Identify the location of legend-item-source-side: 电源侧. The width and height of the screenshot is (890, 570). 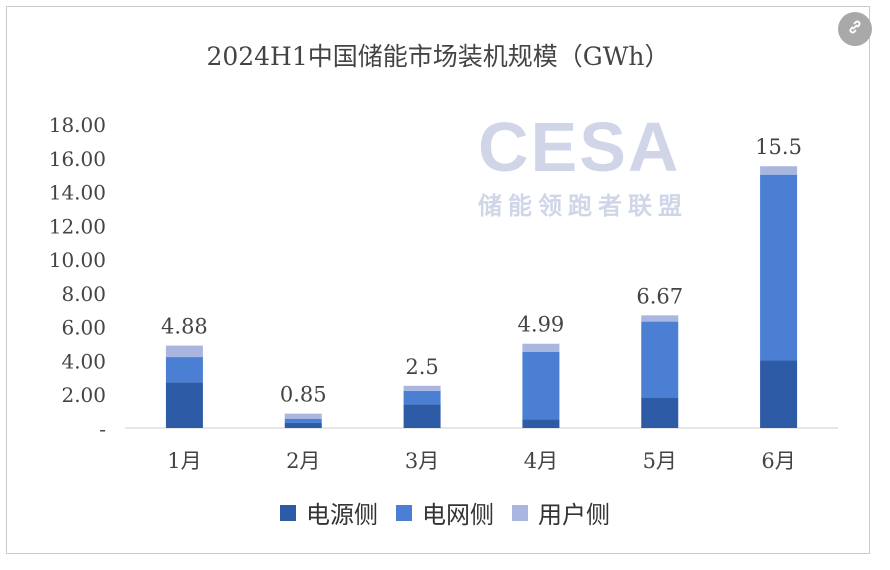
(329, 512).